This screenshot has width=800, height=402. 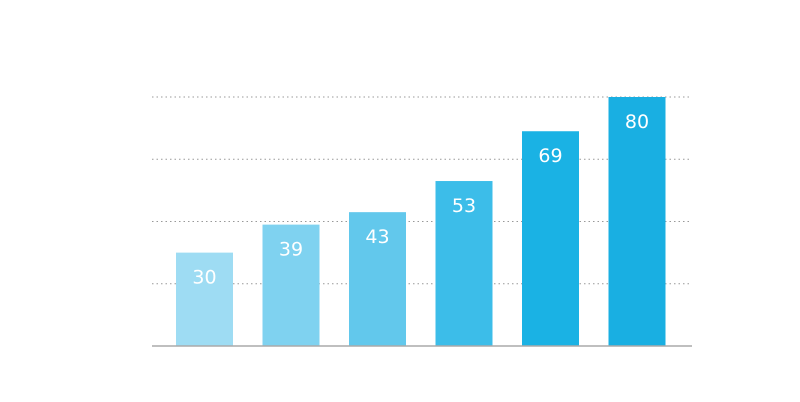 What do you see at coordinates (204, 278) in the screenshot?
I see `bar-value-label-0: 30` at bounding box center [204, 278].